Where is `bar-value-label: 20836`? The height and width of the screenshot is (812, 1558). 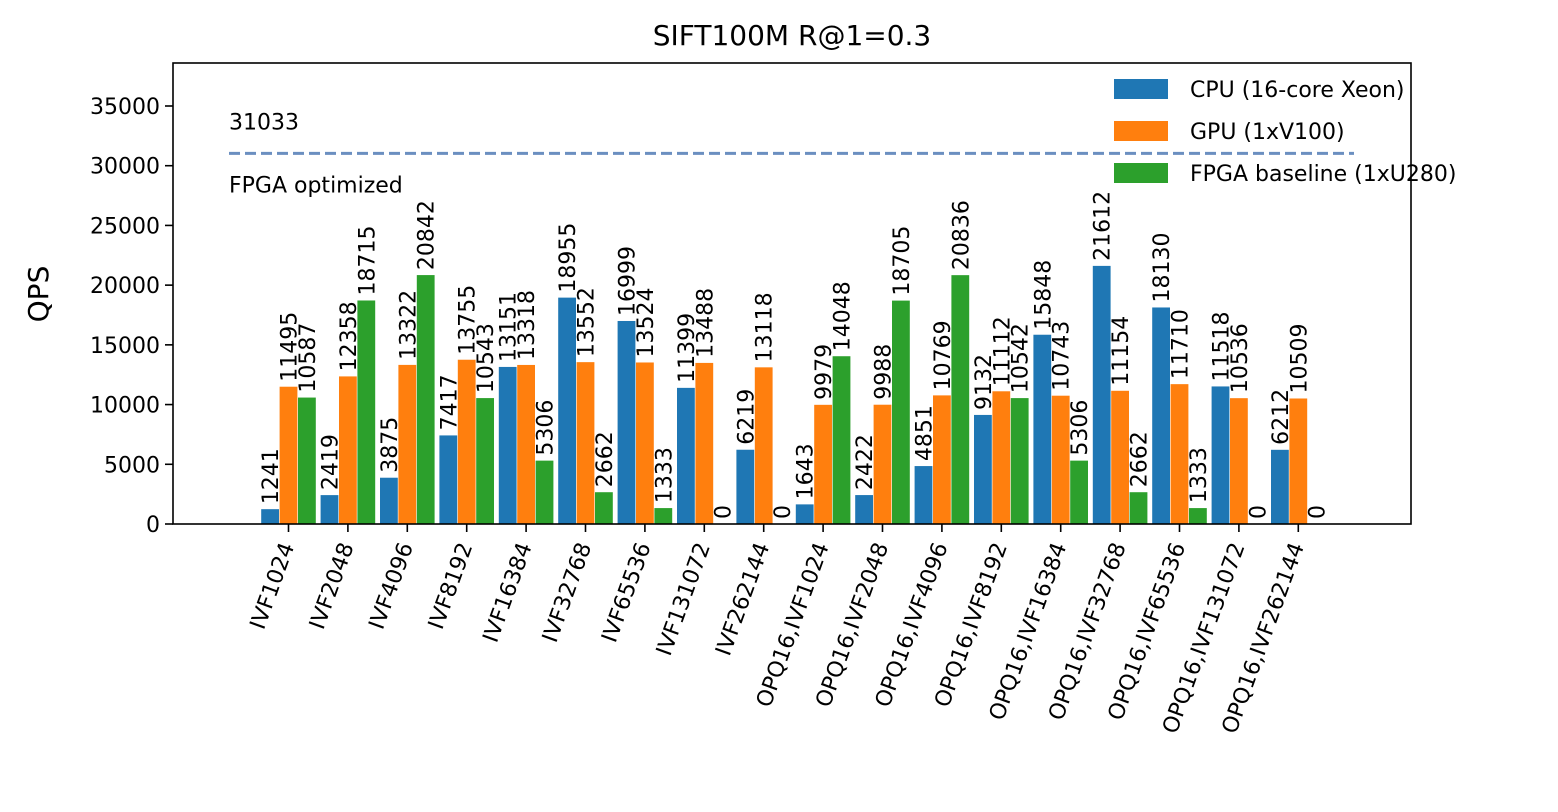 bar-value-label: 20836 is located at coordinates (961, 235).